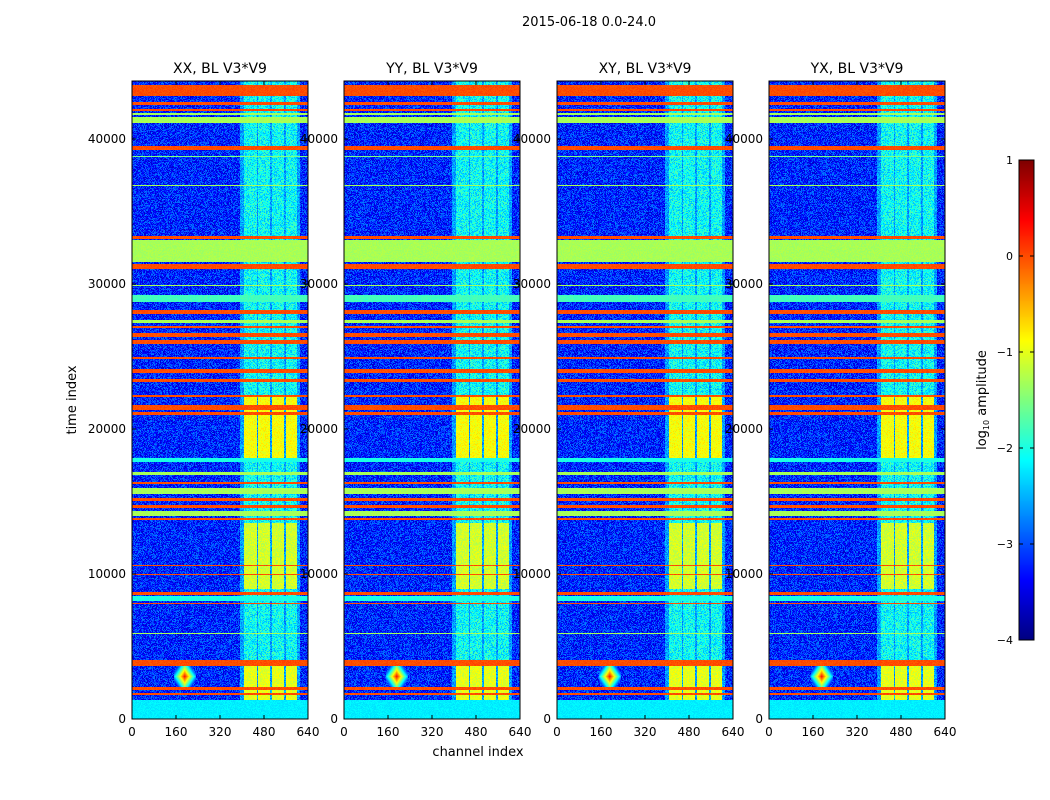 The width and height of the screenshot is (1050, 800). What do you see at coordinates (477, 752) in the screenshot?
I see `x-axis-label: channel index` at bounding box center [477, 752].